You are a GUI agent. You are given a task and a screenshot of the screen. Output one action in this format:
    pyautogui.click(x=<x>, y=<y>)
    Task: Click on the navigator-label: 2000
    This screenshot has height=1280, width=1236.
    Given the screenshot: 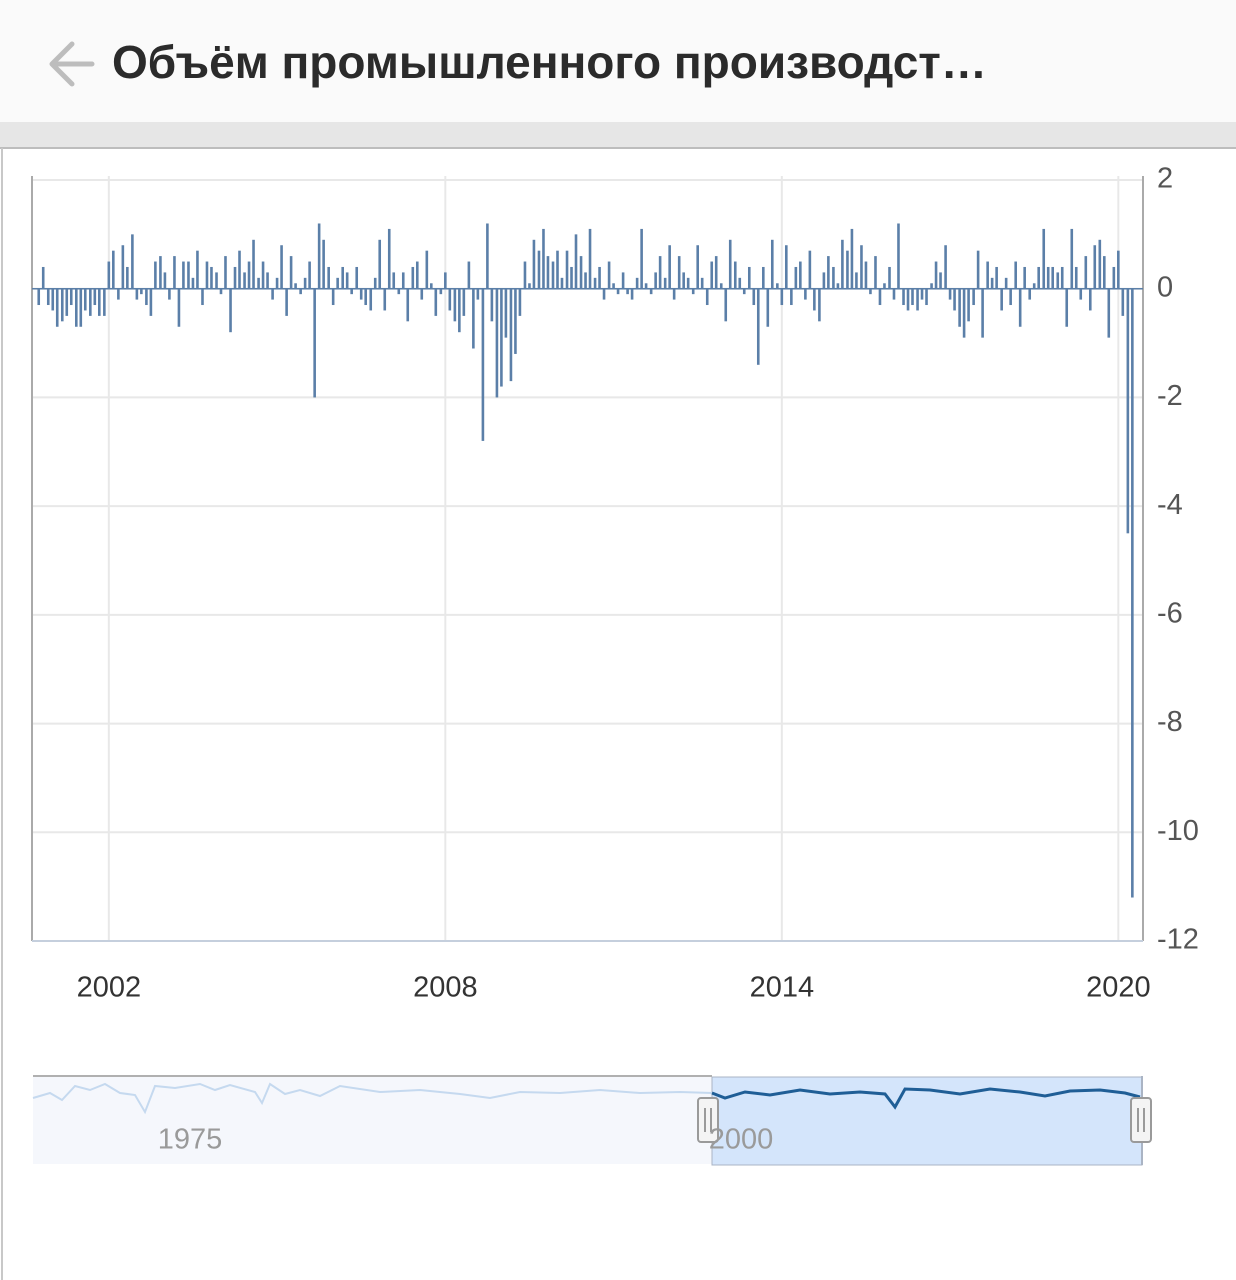 What is the action you would take?
    pyautogui.click(x=741, y=1140)
    